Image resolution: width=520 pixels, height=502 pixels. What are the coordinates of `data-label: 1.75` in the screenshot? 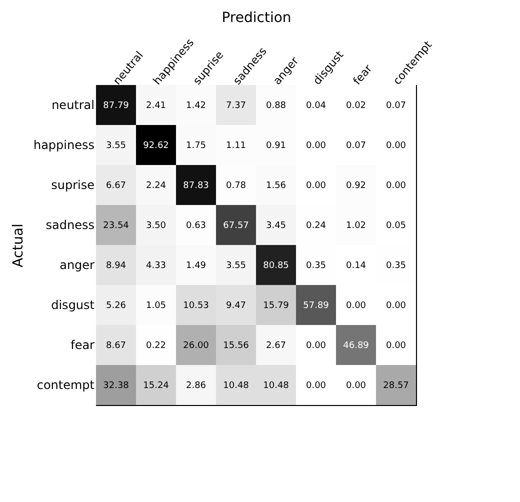 It's located at (196, 146).